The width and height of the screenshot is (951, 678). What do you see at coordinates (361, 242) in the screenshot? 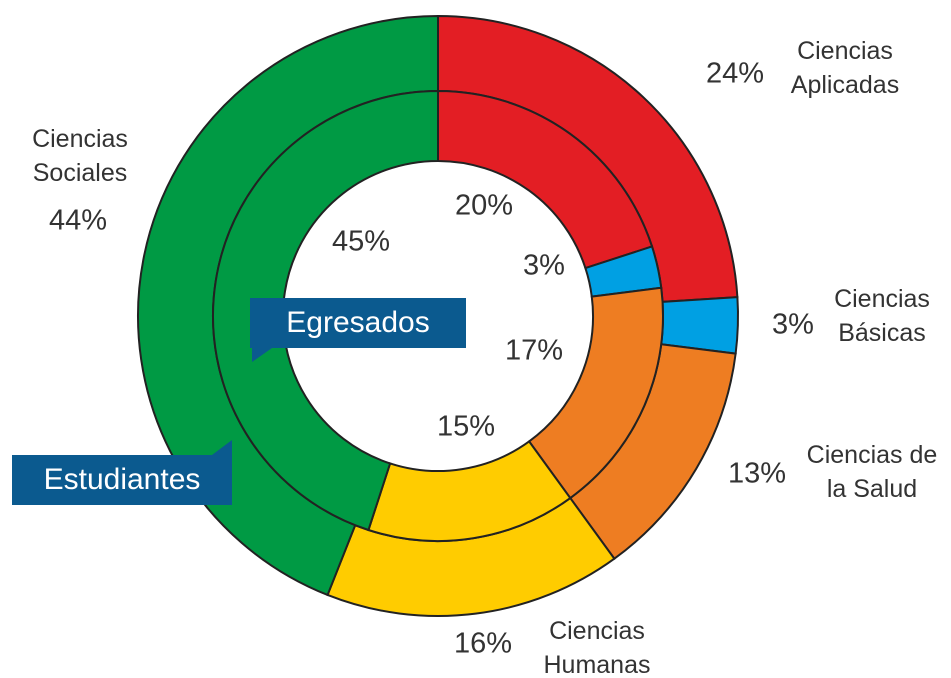
I see `value-label: 45%` at bounding box center [361, 242].